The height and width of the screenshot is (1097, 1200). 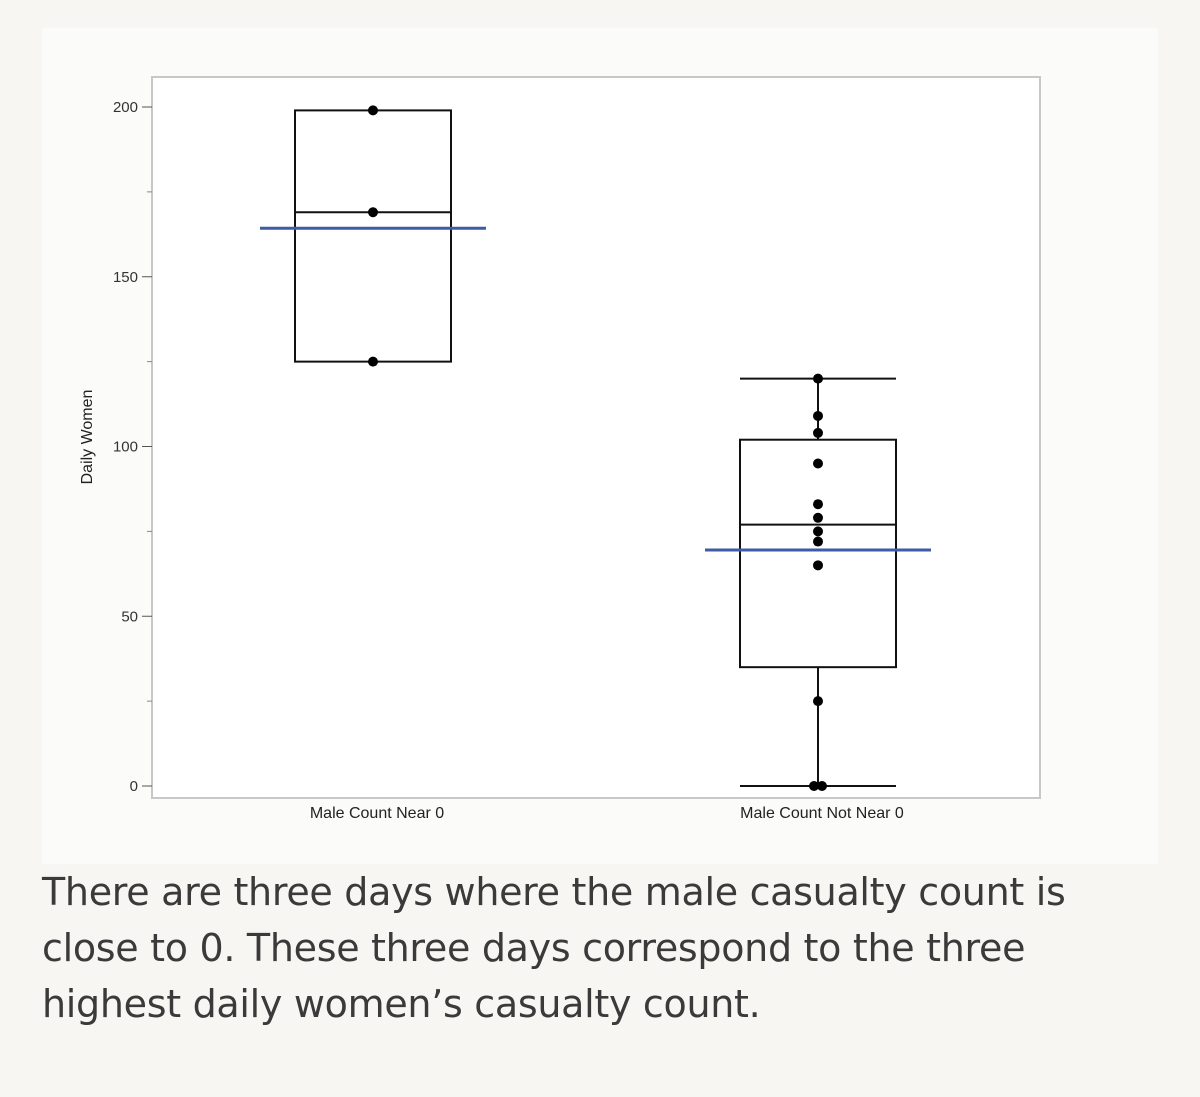 What do you see at coordinates (818, 553) in the screenshot?
I see `box-iqr` at bounding box center [818, 553].